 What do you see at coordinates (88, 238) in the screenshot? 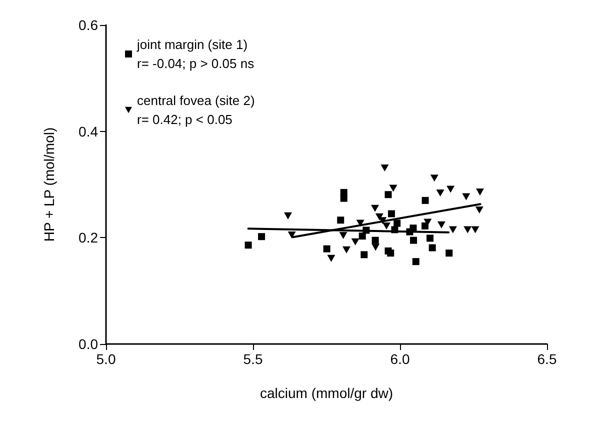
I see `y-tick-label: 0.2` at bounding box center [88, 238].